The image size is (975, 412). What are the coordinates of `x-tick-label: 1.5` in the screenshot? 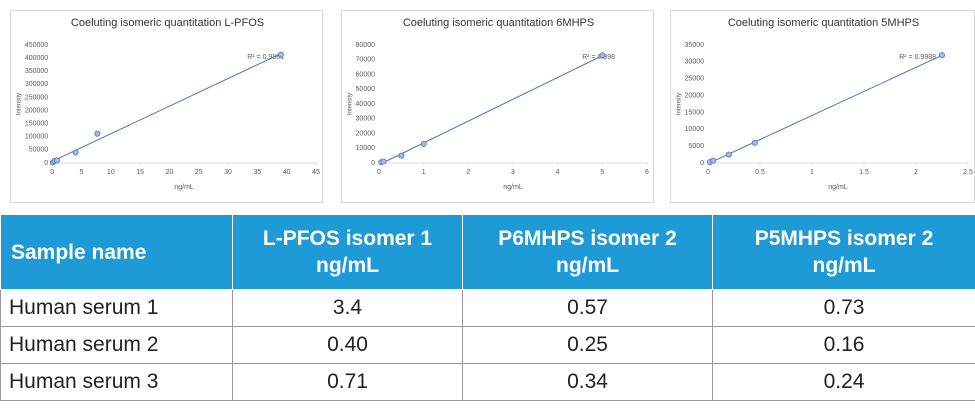 It's located at (864, 172).